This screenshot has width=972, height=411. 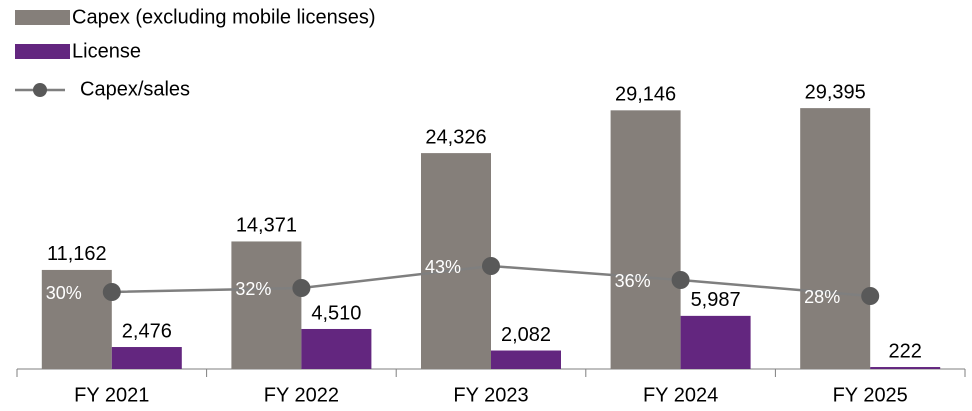 What do you see at coordinates (870, 395) in the screenshot?
I see `x-tick-label: FY 2025` at bounding box center [870, 395].